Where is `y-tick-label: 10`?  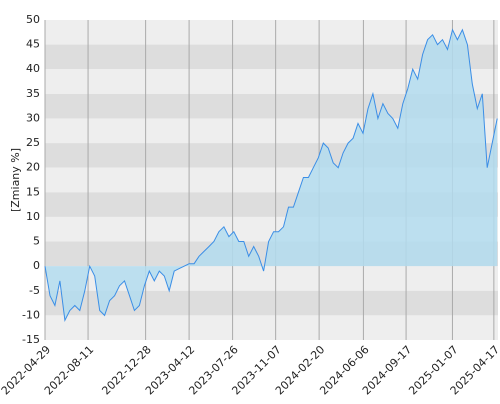
y-tick-label: 10 is located at coordinates (33, 216).